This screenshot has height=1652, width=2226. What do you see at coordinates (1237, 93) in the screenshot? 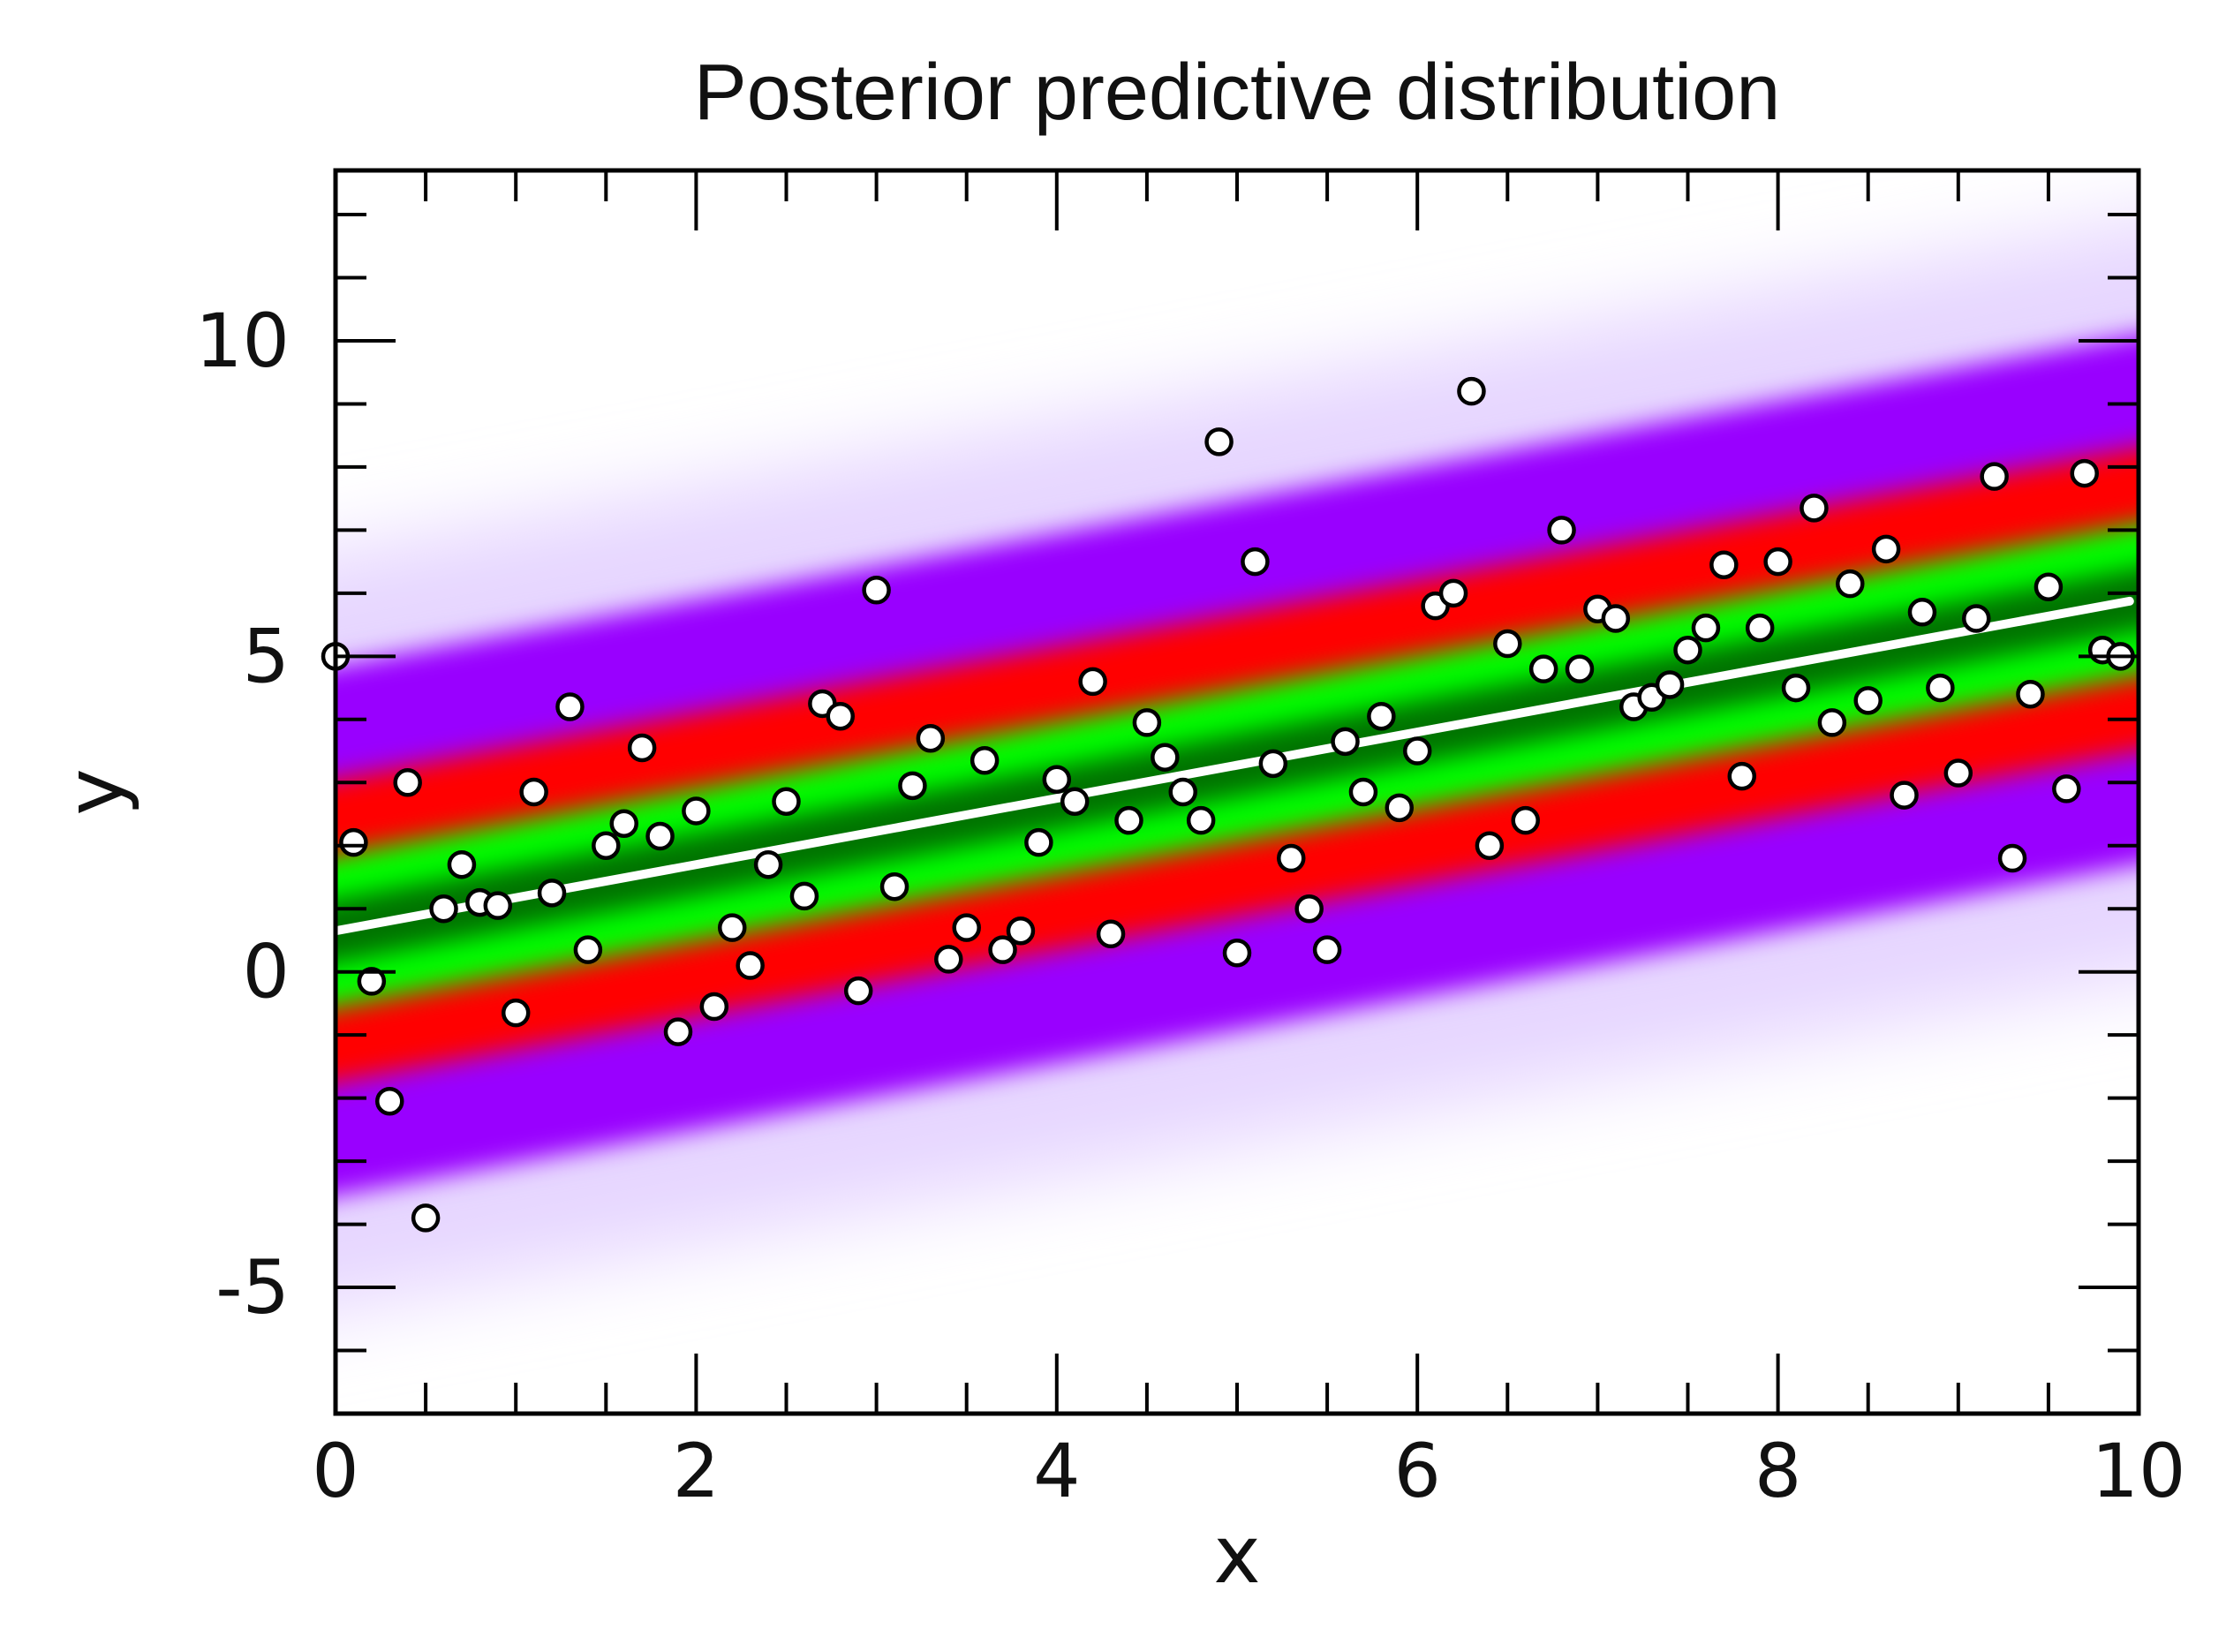
I see `chart-title: Posterior predictive distribution` at bounding box center [1237, 93].